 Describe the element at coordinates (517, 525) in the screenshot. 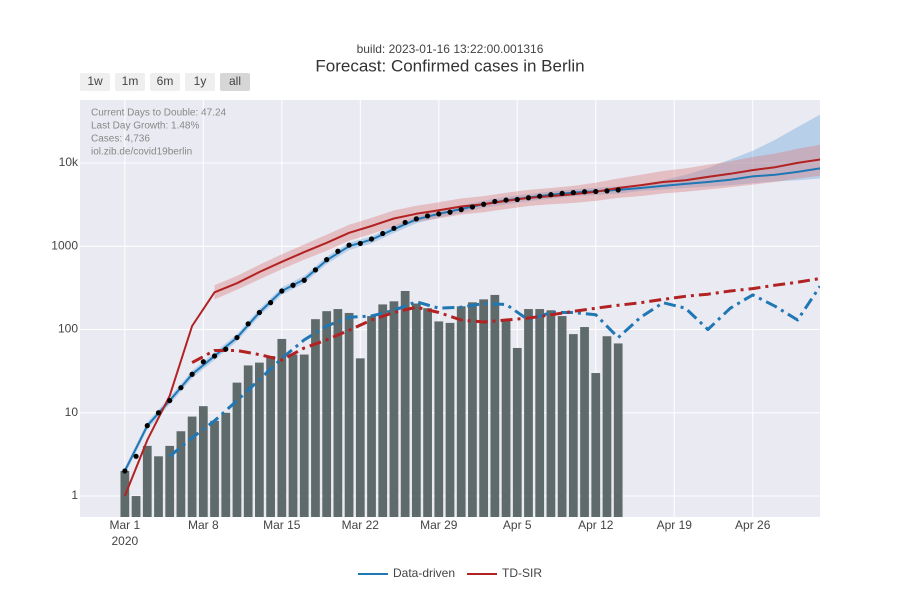

I see `x-tick-label: Apr 5` at that location.